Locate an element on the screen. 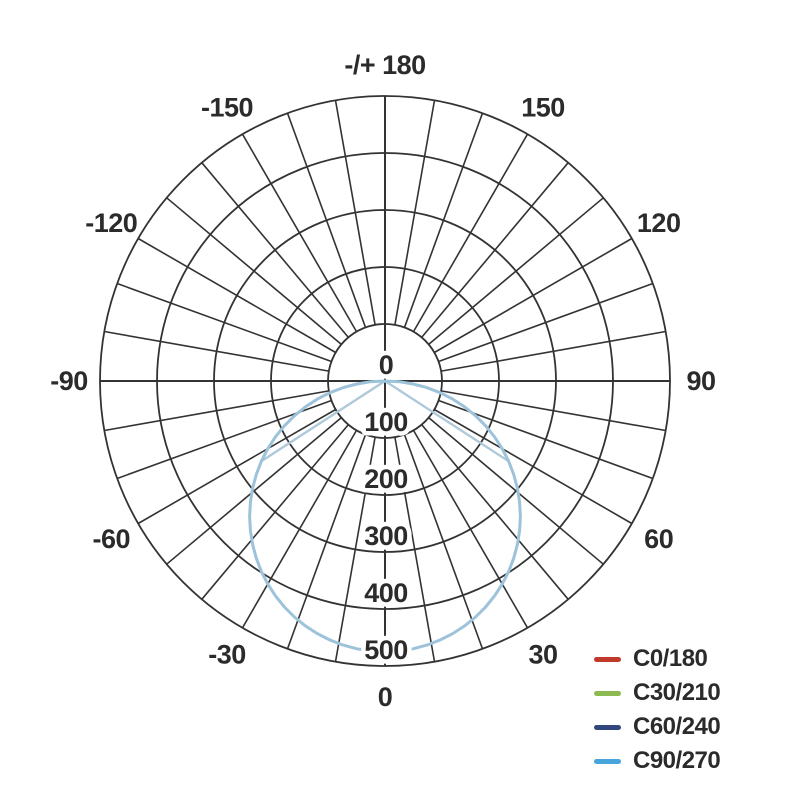 The width and height of the screenshot is (800, 800). legend-item-c0-180: C0/180 is located at coordinates (657, 659).